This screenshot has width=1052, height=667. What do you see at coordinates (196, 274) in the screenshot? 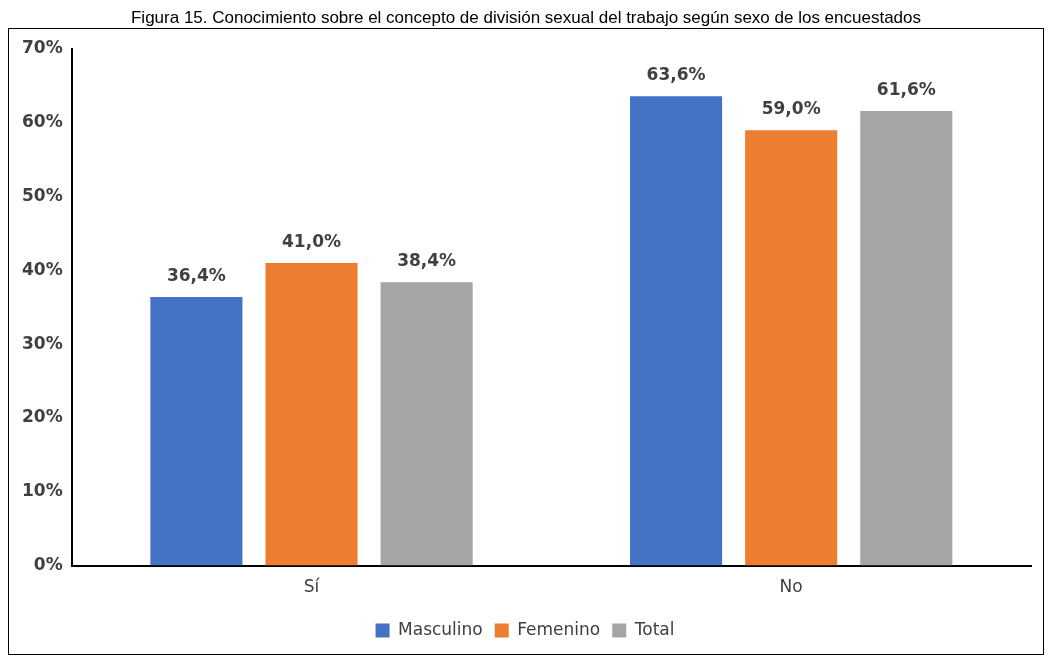
I see `data-label: 36,4%` at bounding box center [196, 274].